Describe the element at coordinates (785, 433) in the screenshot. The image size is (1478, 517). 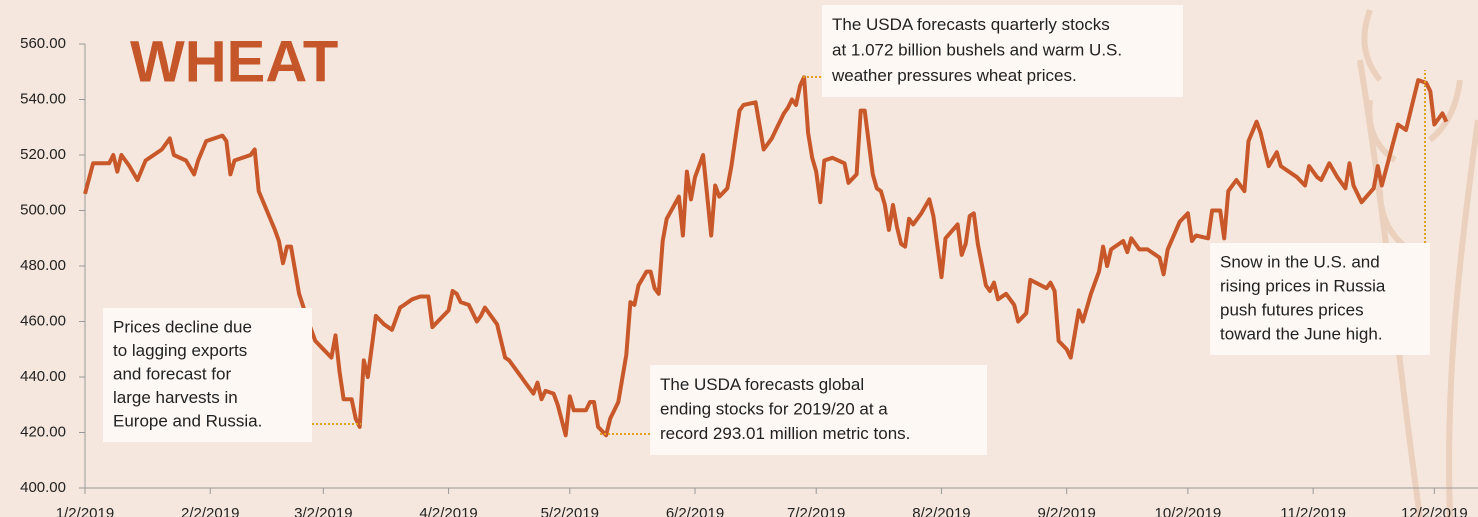
I see `annotation-text: record 293.01 million metric tons.` at that location.